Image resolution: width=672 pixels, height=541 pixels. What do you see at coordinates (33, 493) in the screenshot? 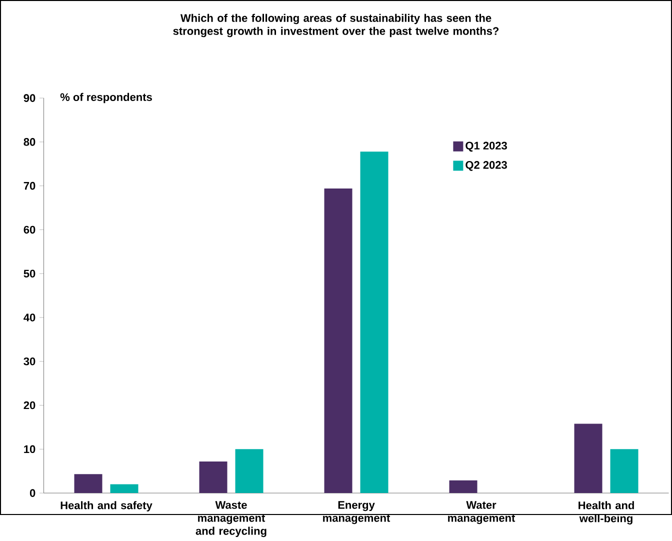
I see `y-tick-label: 0` at bounding box center [33, 493].